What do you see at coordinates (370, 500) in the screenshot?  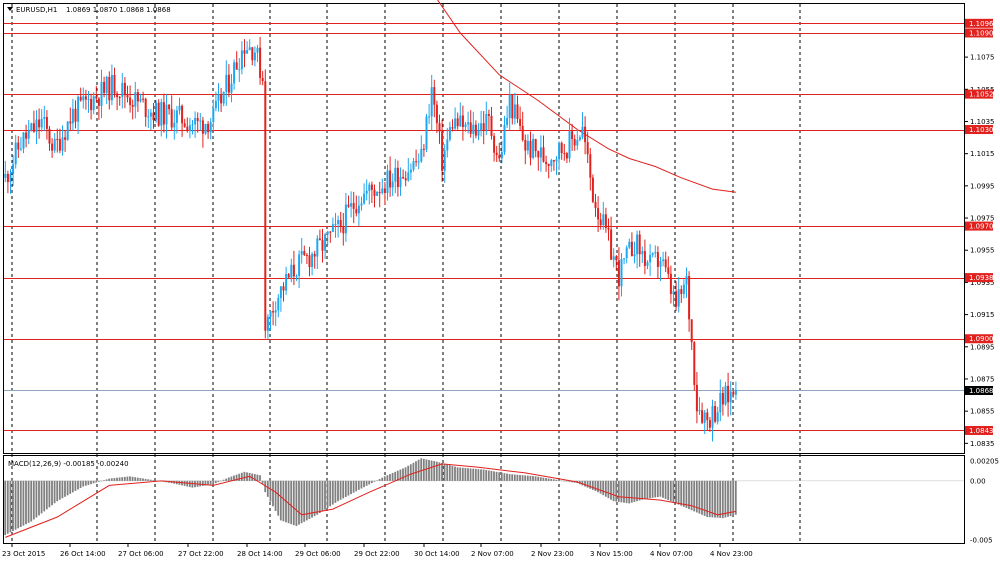 I see `macd-signal-line` at bounding box center [370, 500].